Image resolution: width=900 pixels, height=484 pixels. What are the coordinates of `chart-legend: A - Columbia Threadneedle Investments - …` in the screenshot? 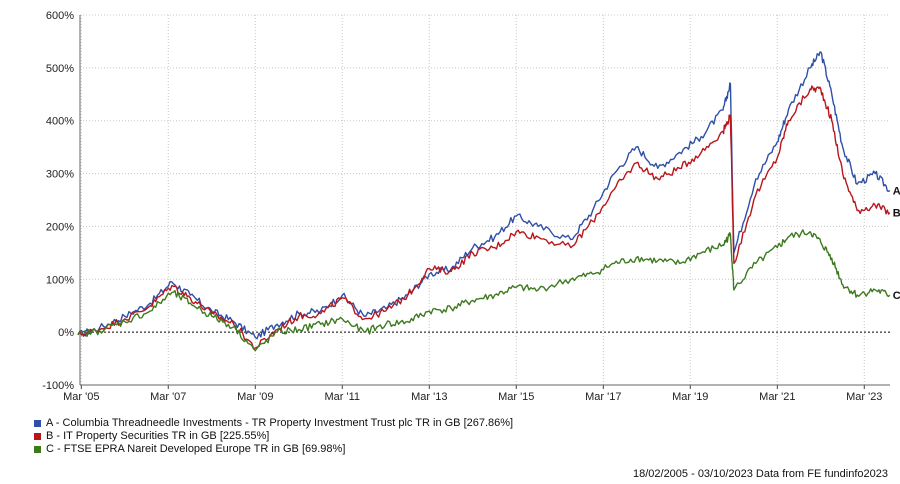 It's located at (273, 436).